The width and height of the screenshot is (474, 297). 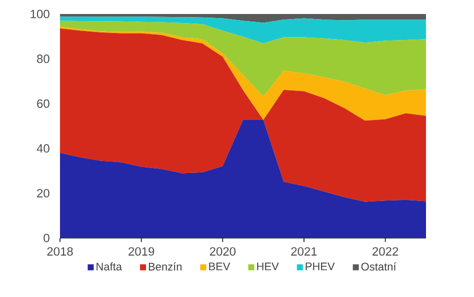 I want to click on x-tick-label: 2022, so click(x=385, y=251).